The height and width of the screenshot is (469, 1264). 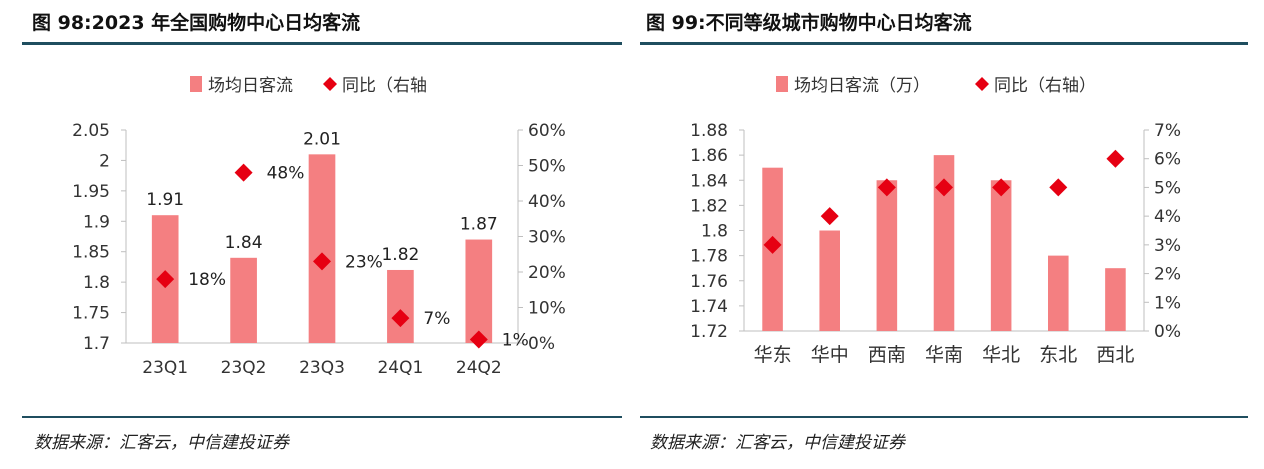 I want to click on y2-tick-label: 30%, so click(x=547, y=238).